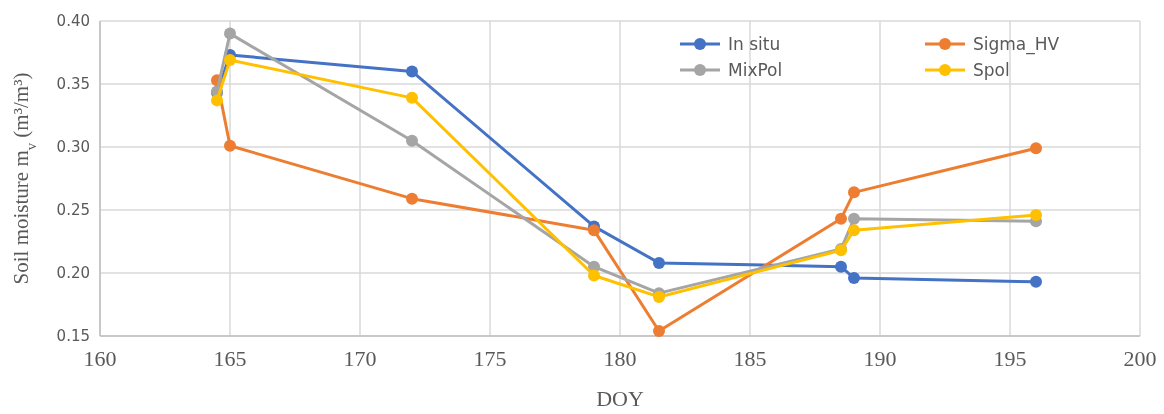 Image resolution: width=1164 pixels, height=414 pixels. Describe the element at coordinates (620, 398) in the screenshot. I see `x-axis-title: DOY` at that location.